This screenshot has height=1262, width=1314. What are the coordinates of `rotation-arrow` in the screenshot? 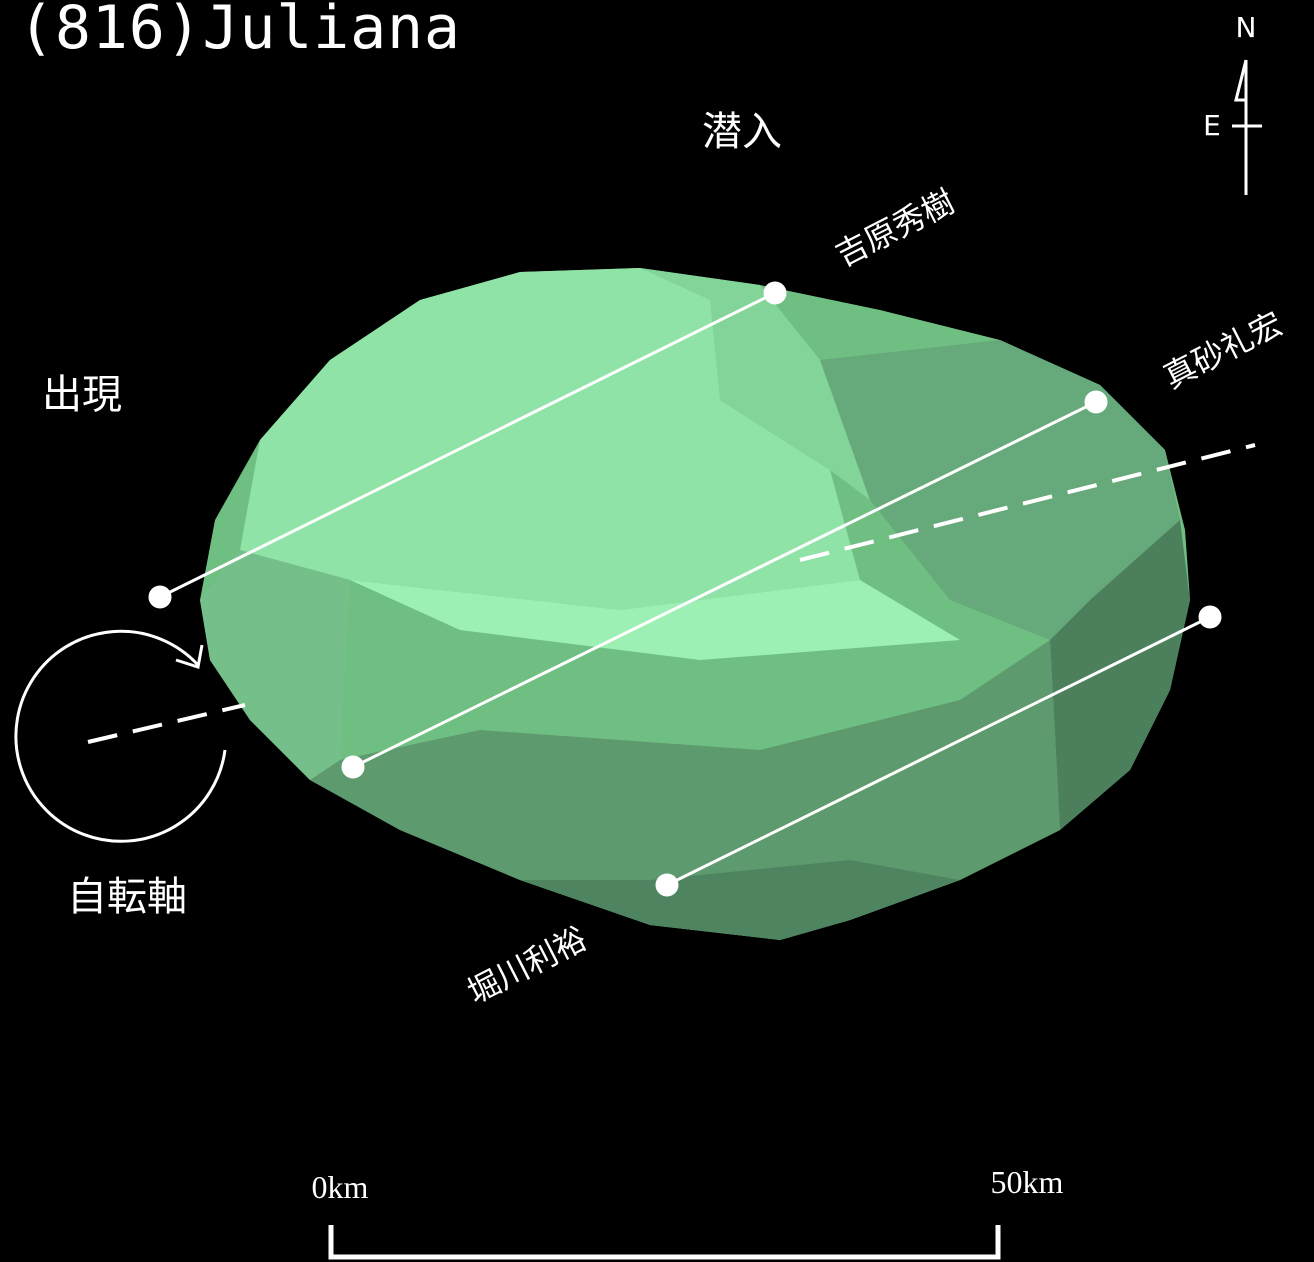 It's located at (120, 736).